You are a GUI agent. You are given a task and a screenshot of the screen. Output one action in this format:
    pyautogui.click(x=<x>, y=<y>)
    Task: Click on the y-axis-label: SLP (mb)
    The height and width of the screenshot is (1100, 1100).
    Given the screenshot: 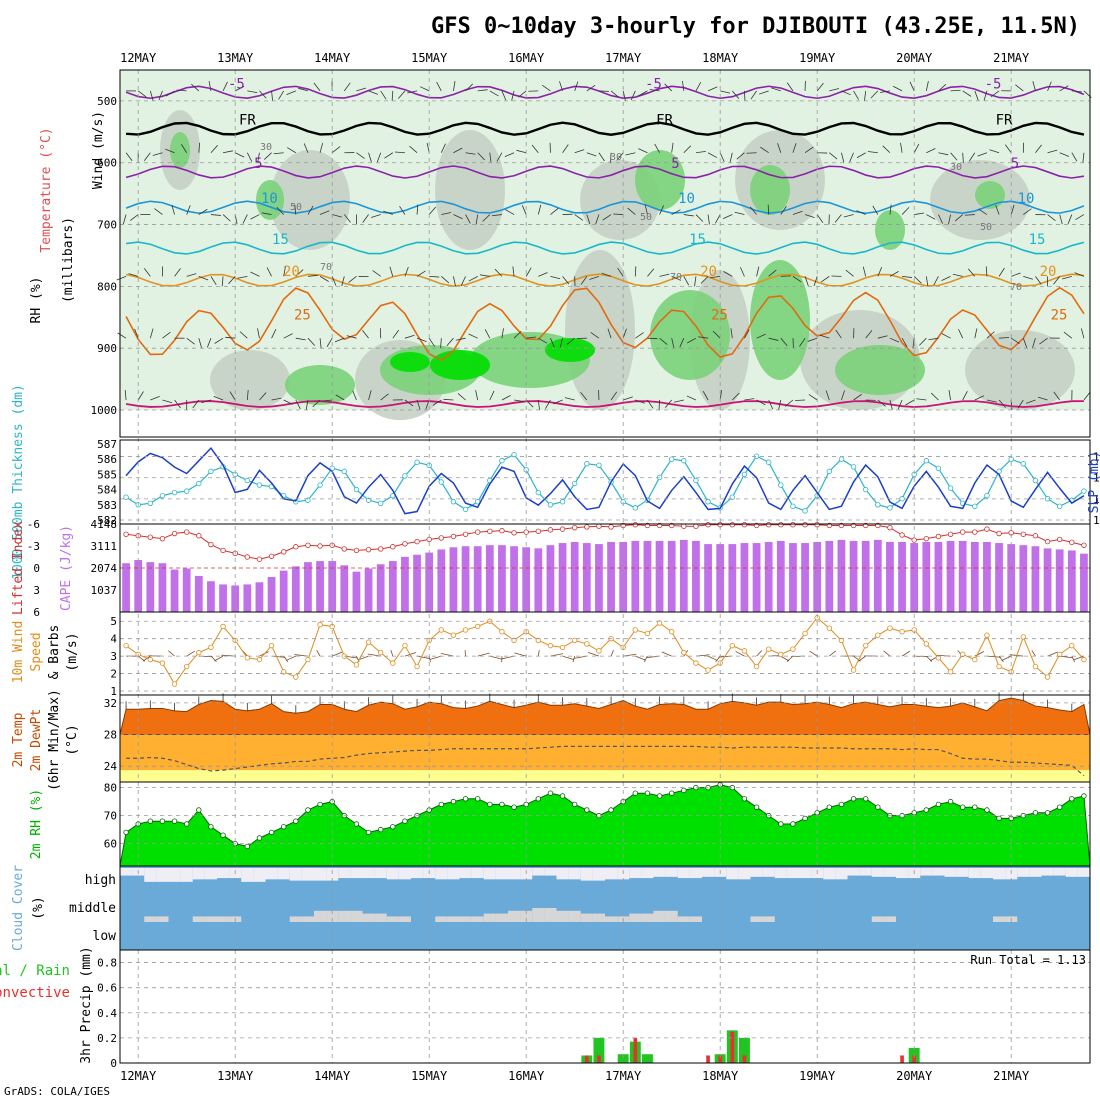 What is the action you would take?
    pyautogui.click(x=1093, y=482)
    